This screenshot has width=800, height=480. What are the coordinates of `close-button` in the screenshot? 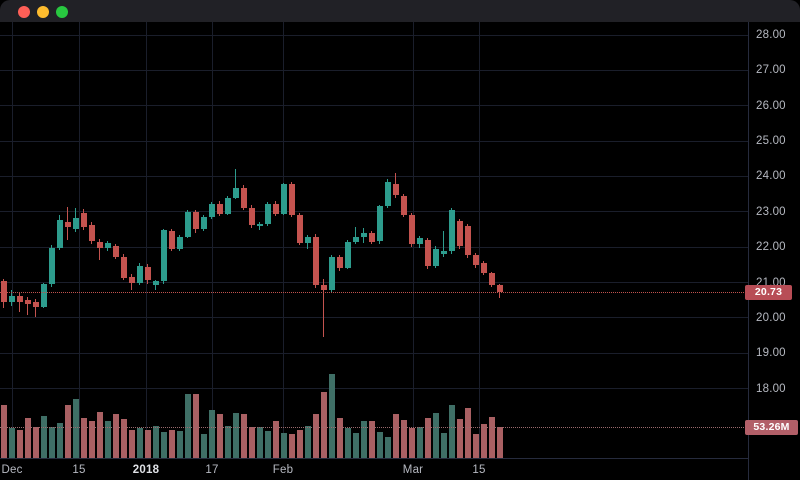 It's located at (24, 12).